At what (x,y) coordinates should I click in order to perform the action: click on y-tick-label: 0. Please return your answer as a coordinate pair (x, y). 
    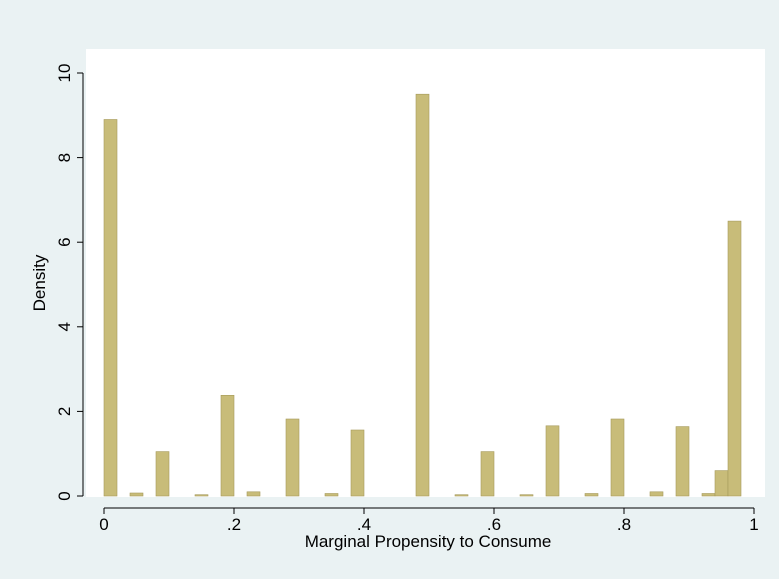
    Looking at the image, I should click on (64, 495).